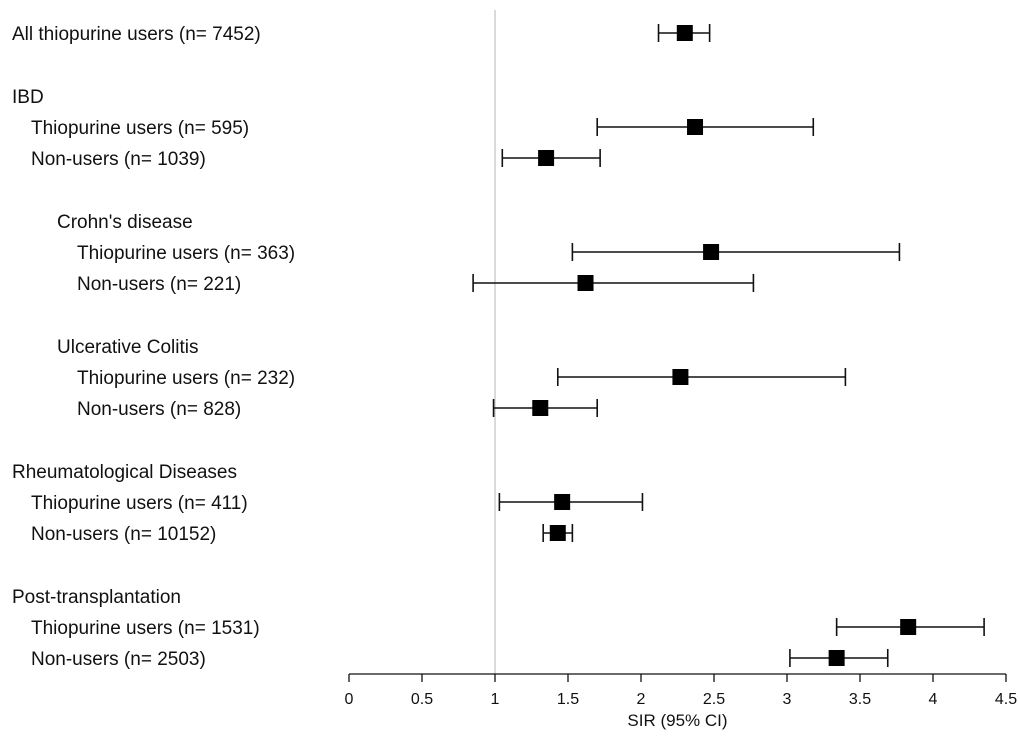 Image resolution: width=1020 pixels, height=742 pixels. What do you see at coordinates (349, 699) in the screenshot?
I see `x-tick-label: 0` at bounding box center [349, 699].